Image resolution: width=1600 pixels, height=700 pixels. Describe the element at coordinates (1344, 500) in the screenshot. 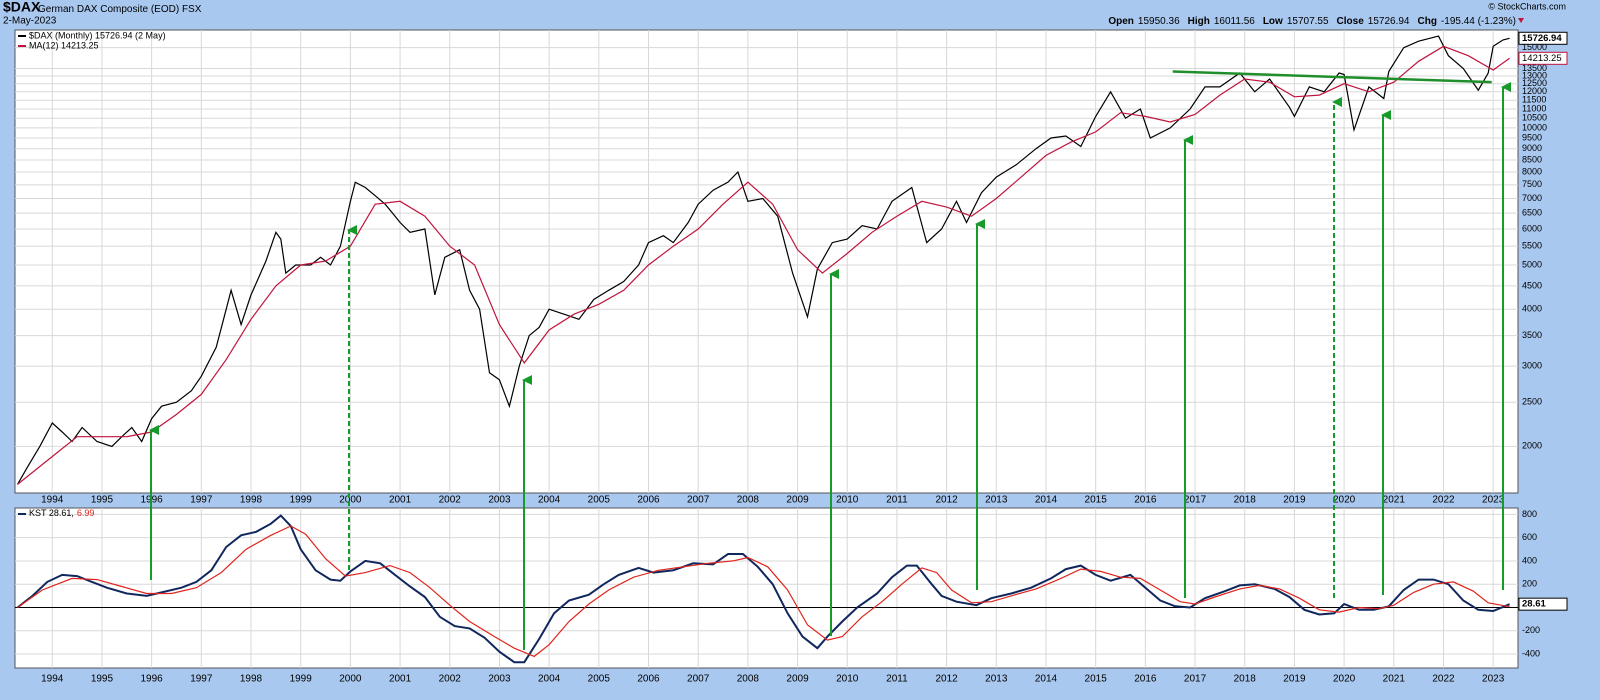

I see `x-tick-label: 2020` at that location.